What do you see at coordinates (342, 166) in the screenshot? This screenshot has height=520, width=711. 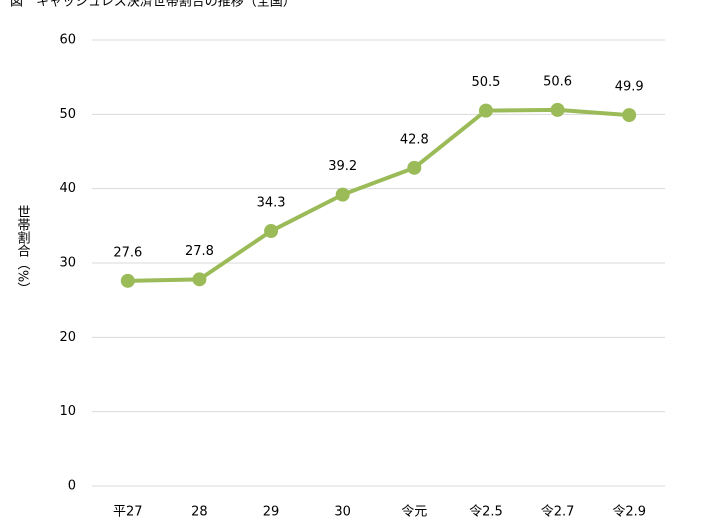 I see `data-label: 39.2` at bounding box center [342, 166].